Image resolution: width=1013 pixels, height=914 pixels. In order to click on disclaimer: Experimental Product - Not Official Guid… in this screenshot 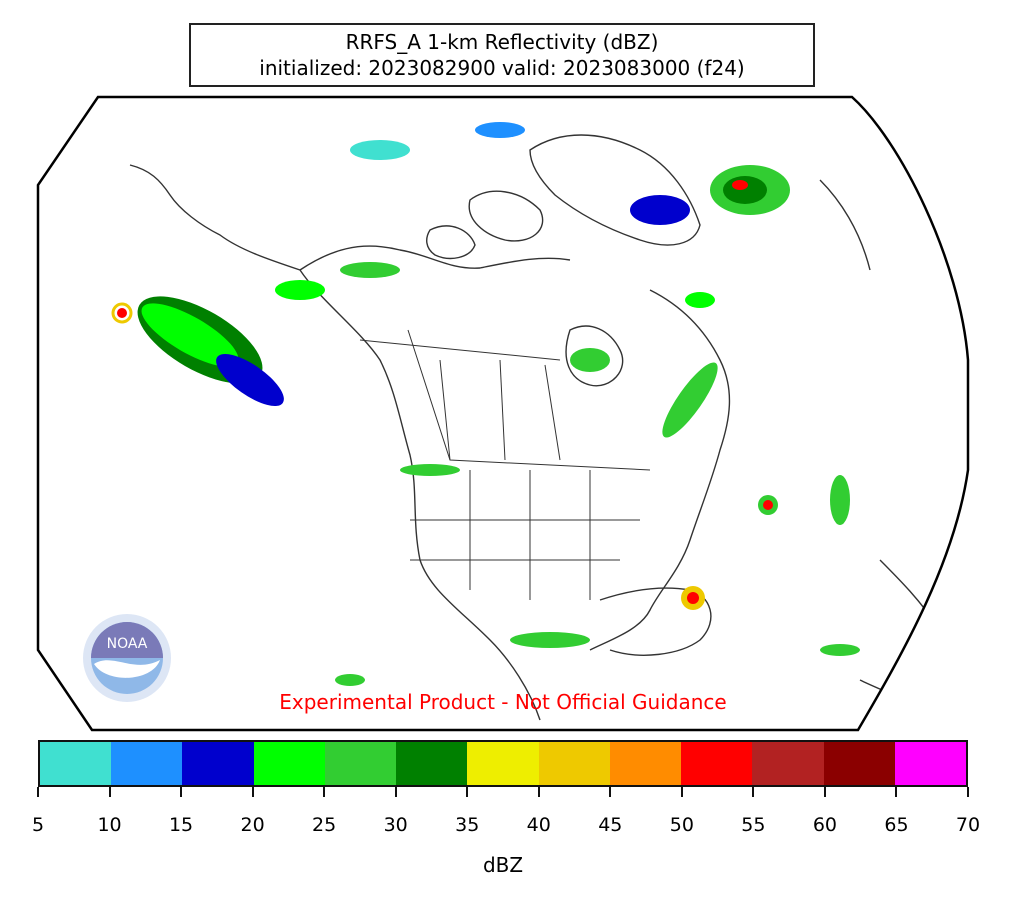, I will do `click(503, 702)`.